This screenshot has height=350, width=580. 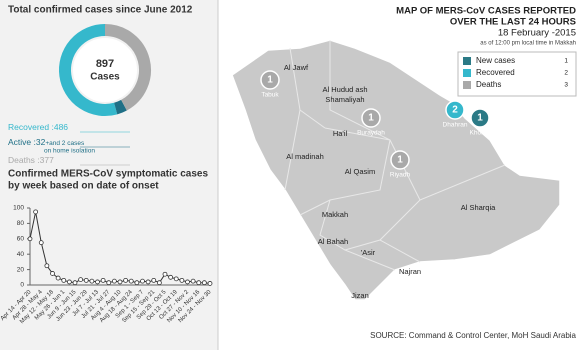 I want to click on city-name: Buraydah, so click(x=371, y=133).